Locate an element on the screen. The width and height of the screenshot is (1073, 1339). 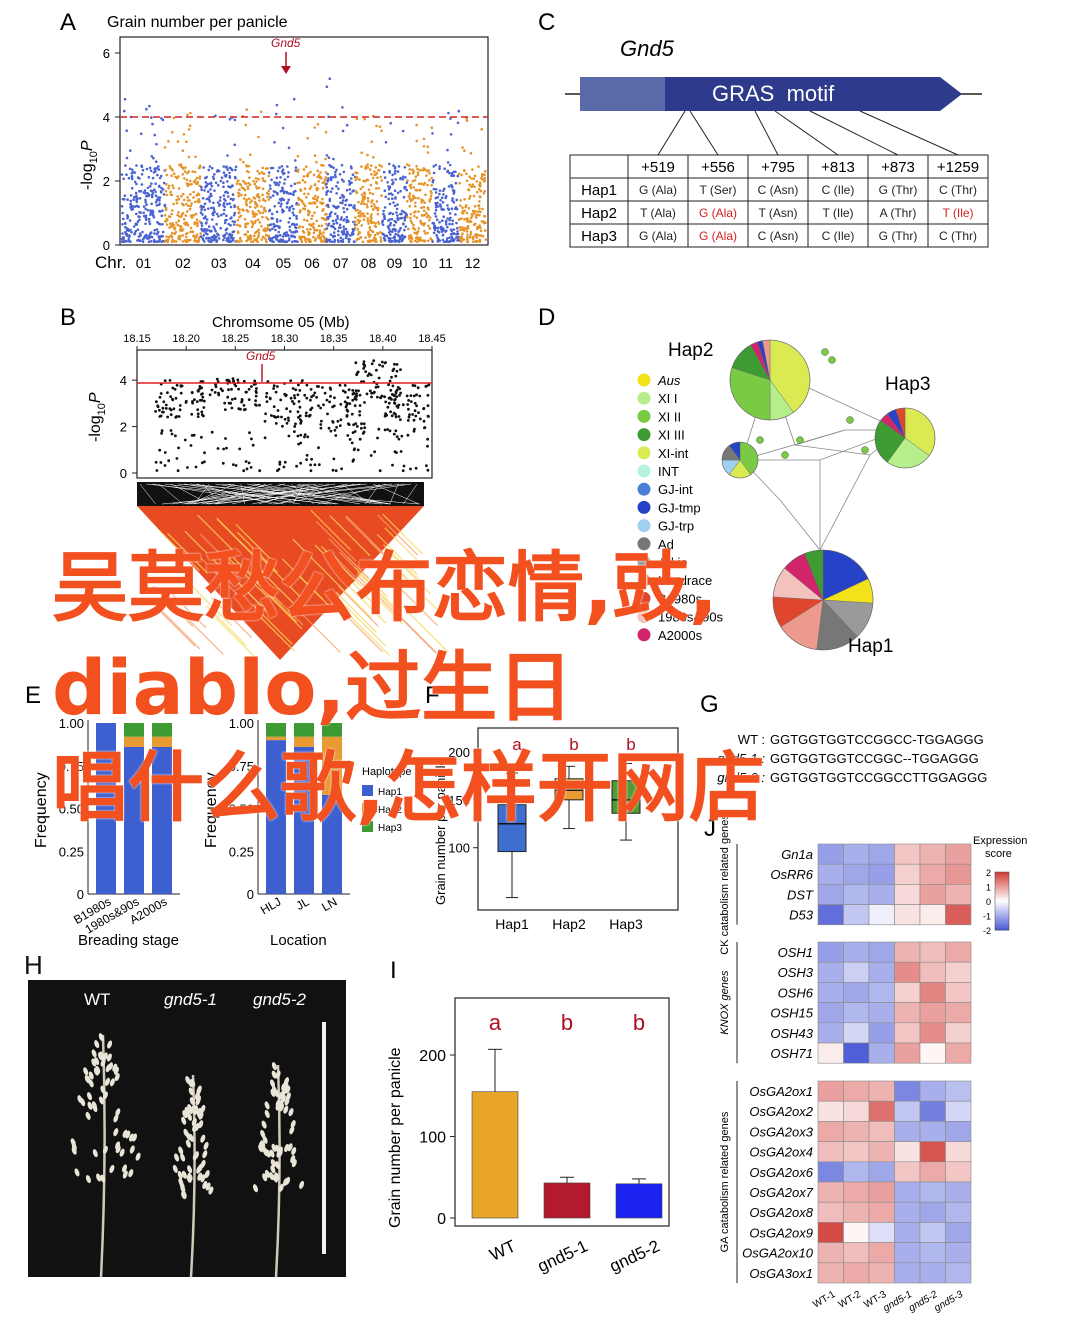
e-category-label: JL is located at coordinates (303, 903).